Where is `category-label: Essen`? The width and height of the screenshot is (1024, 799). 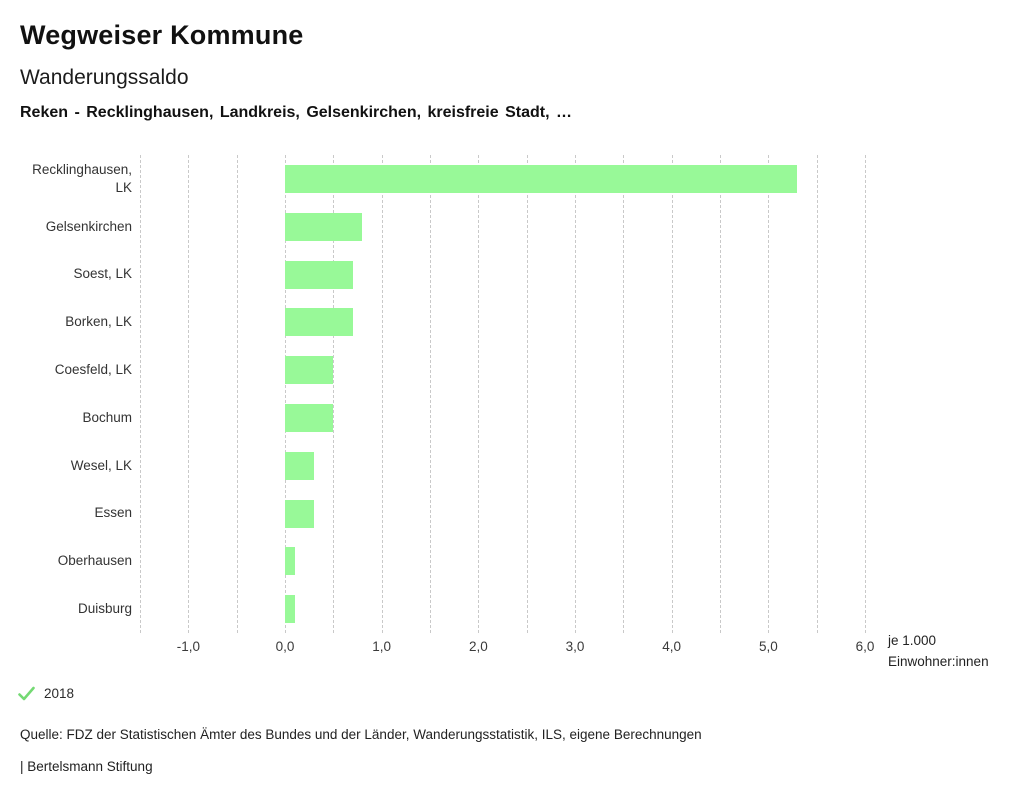
category-label: Essen is located at coordinates (113, 513).